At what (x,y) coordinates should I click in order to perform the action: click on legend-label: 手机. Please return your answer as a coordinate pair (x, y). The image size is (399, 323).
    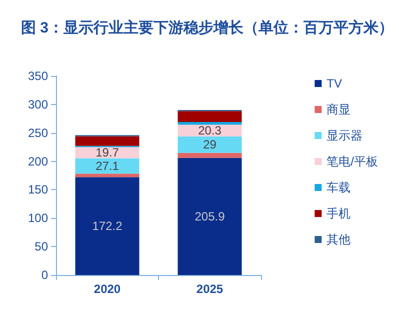
    Looking at the image, I should click on (338, 213).